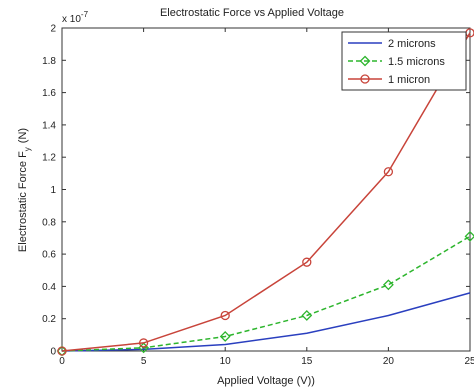 The height and width of the screenshot is (389, 474). I want to click on chart-title: Electrostatic Force vs Applied Voltage, so click(252, 13).